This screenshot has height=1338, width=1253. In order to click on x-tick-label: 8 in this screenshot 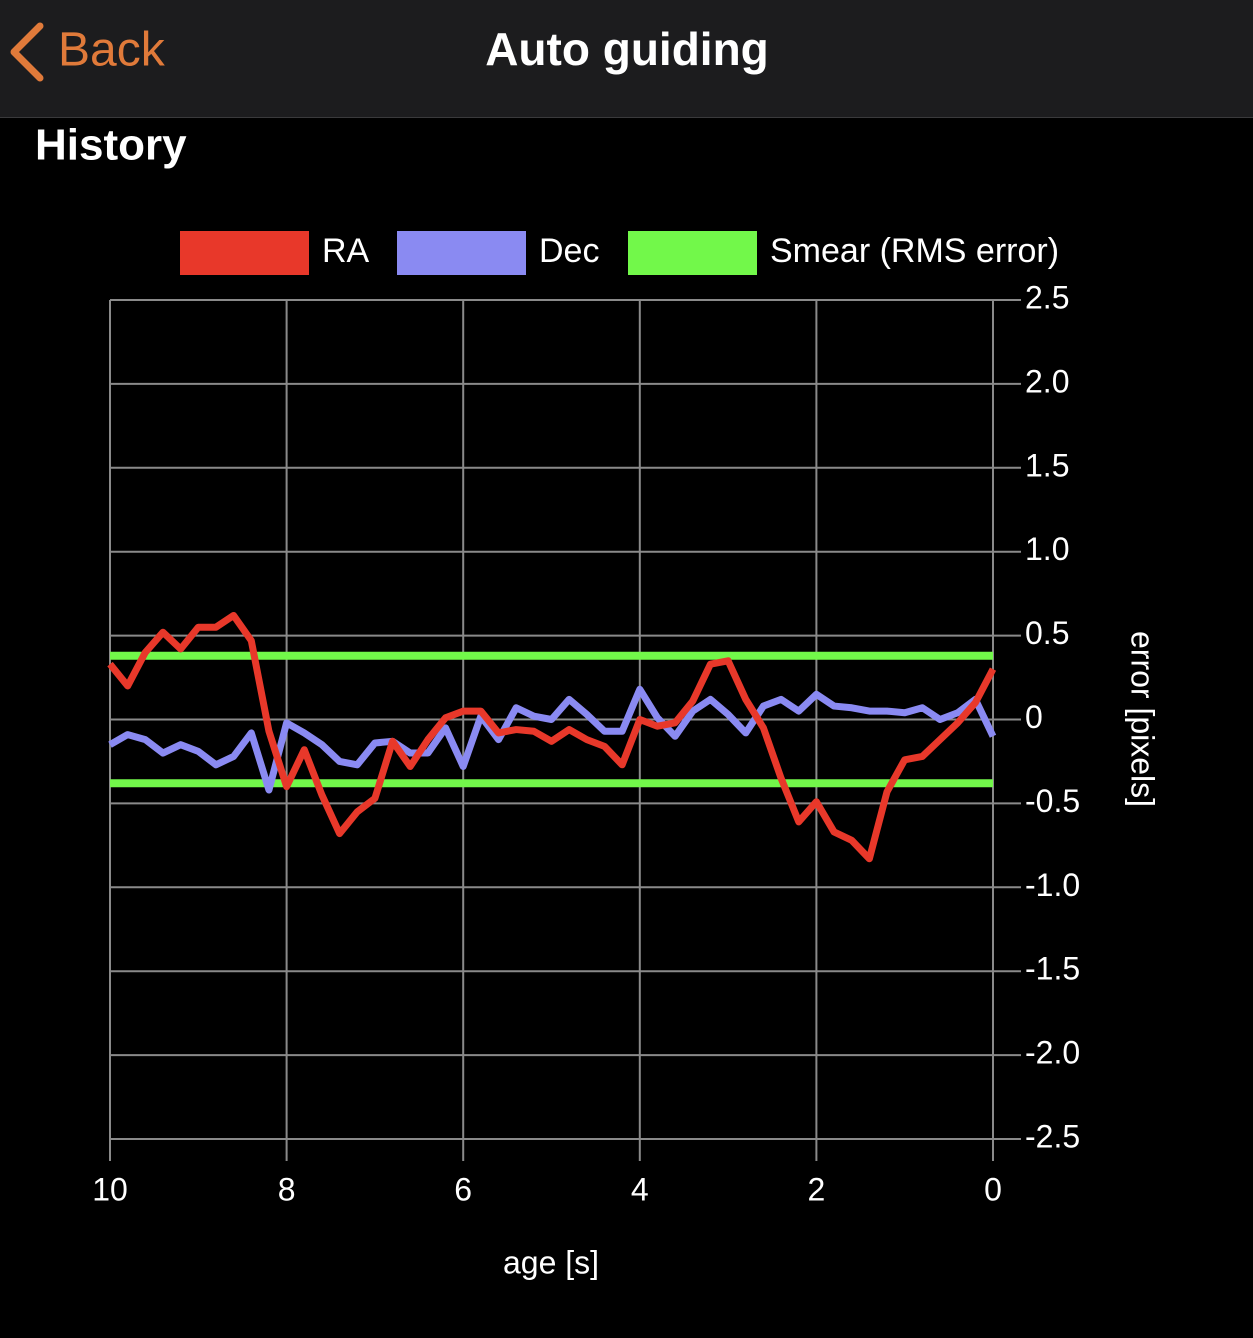, I will do `click(287, 1189)`.